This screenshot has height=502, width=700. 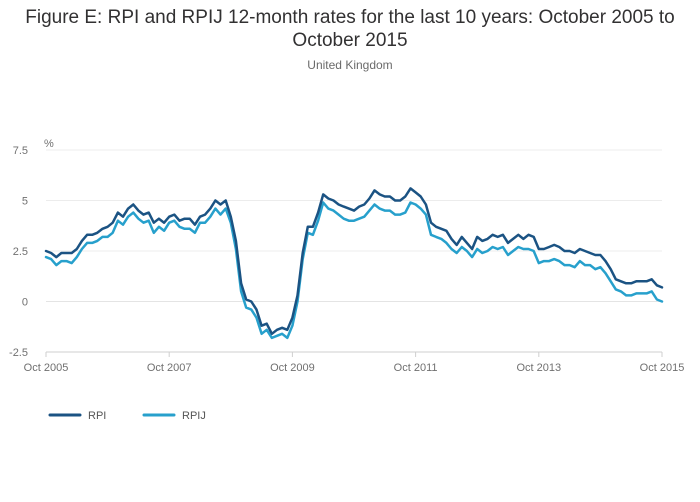 What do you see at coordinates (46, 368) in the screenshot?
I see `x-tick-label: Oct 2005` at bounding box center [46, 368].